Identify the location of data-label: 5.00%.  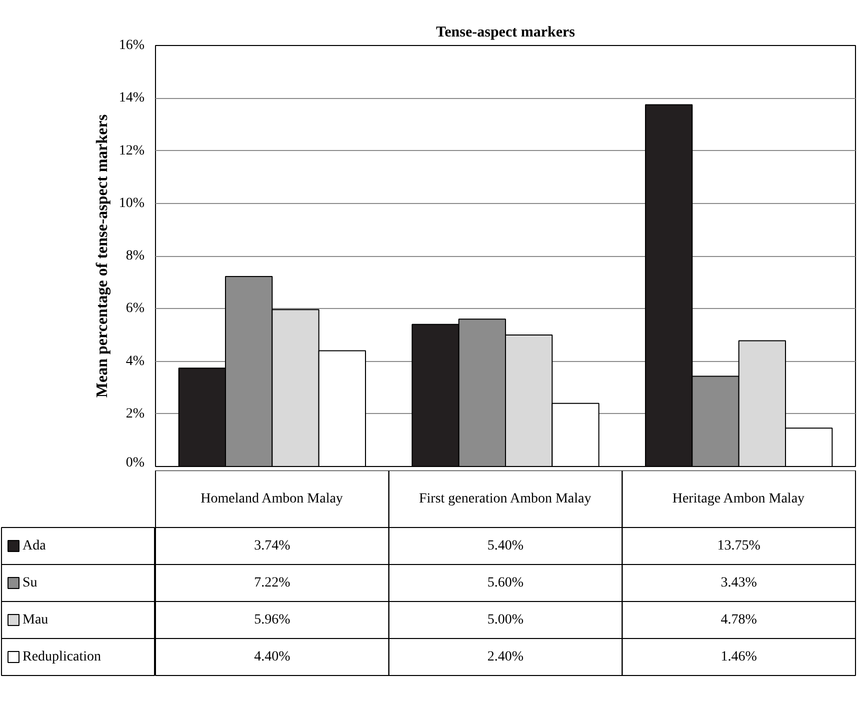
(505, 620).